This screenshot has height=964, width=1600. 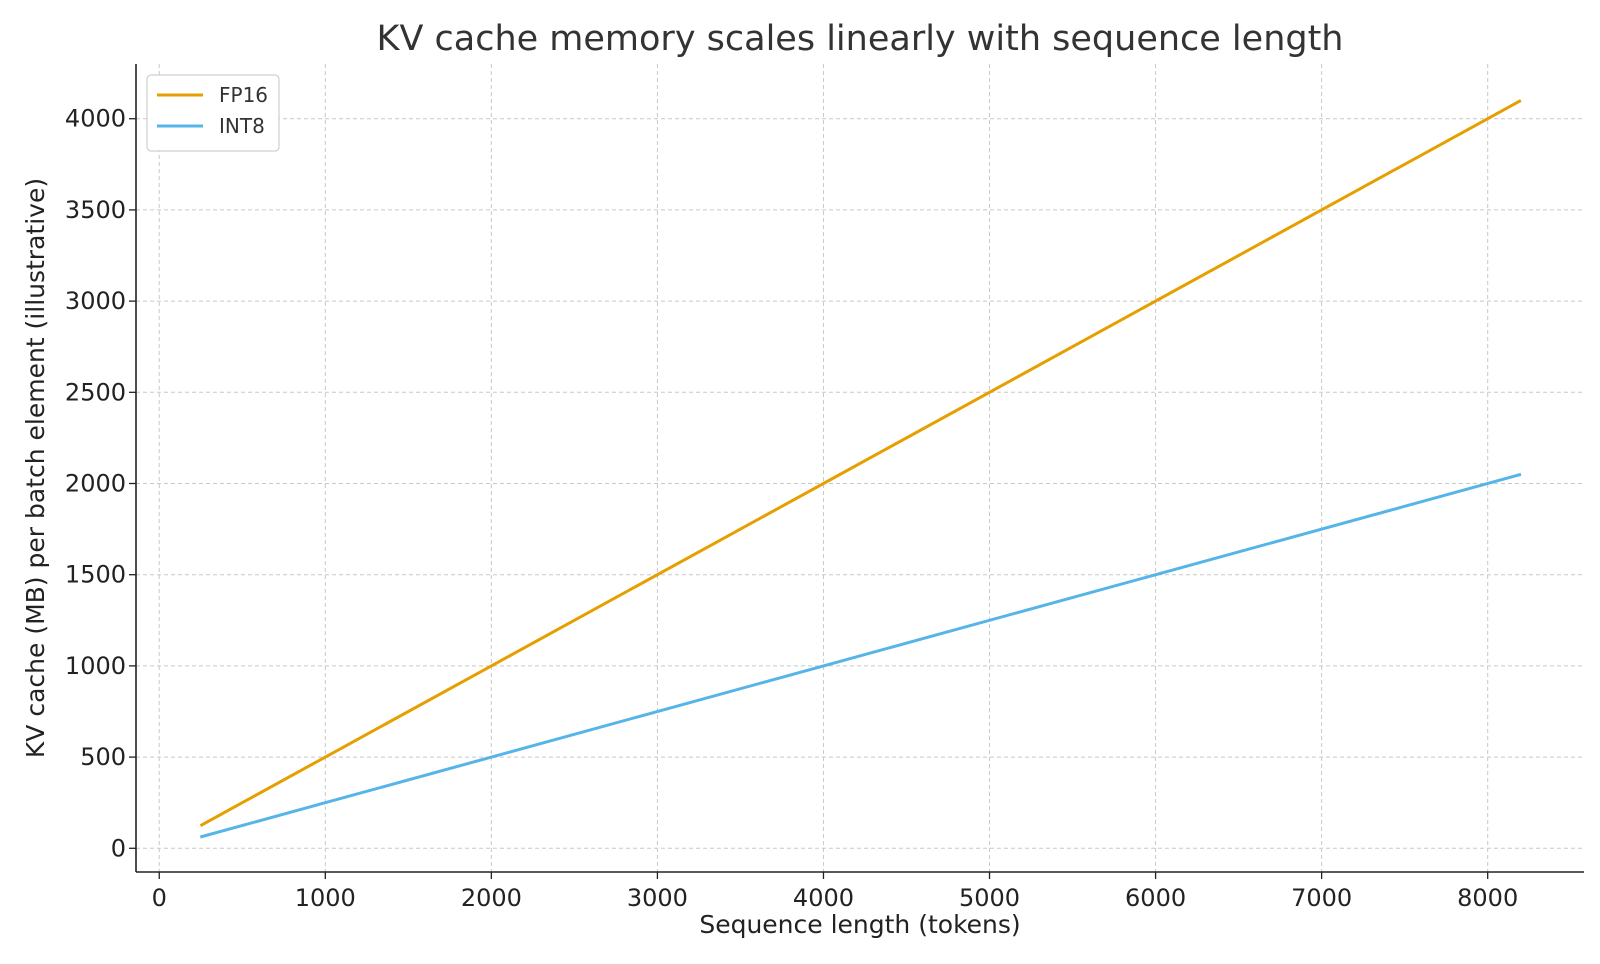 I want to click on y-tick-label: 1500, so click(x=95, y=575).